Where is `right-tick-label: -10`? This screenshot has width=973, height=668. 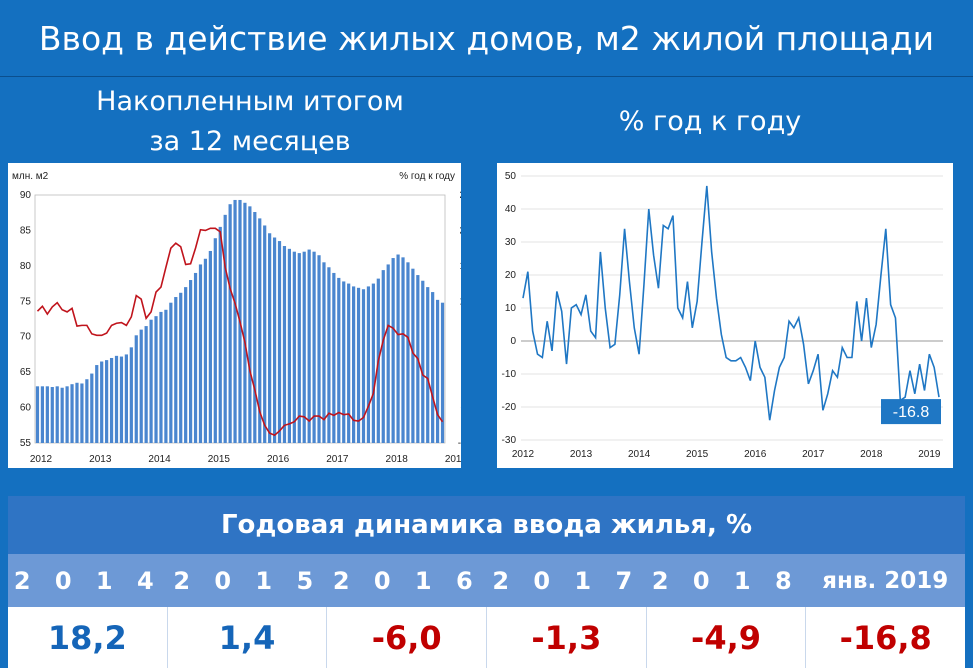
right-tick-label: -10 is located at coordinates (459, 443).